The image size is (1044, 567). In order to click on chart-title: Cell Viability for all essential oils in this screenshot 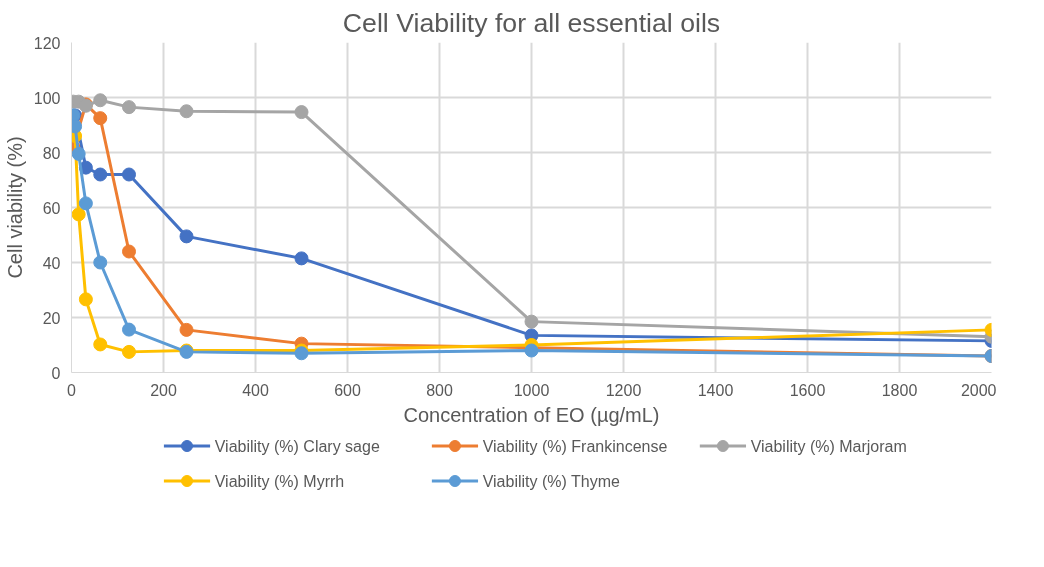, I will do `click(531, 22)`.